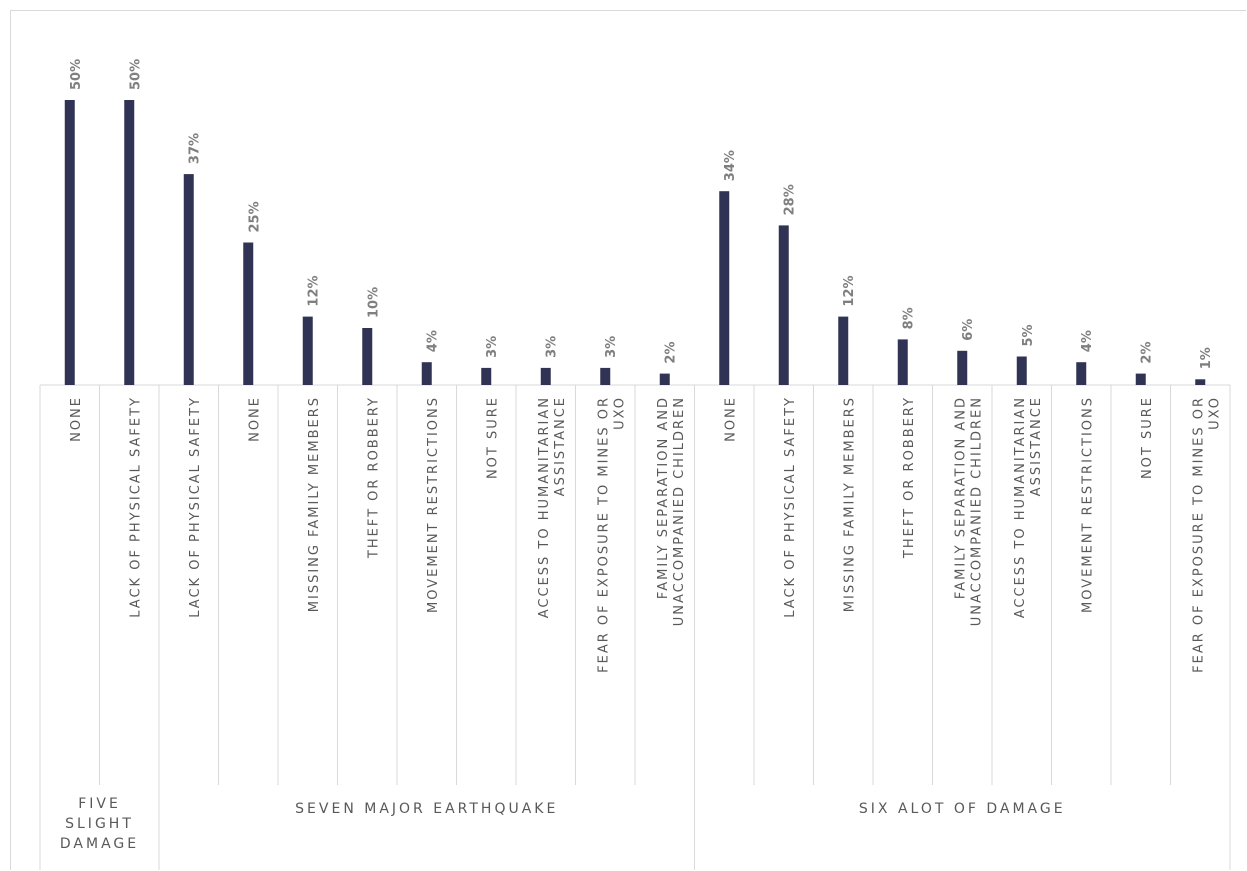  Describe the element at coordinates (254, 216) in the screenshot. I see `data-label: 25%` at that location.